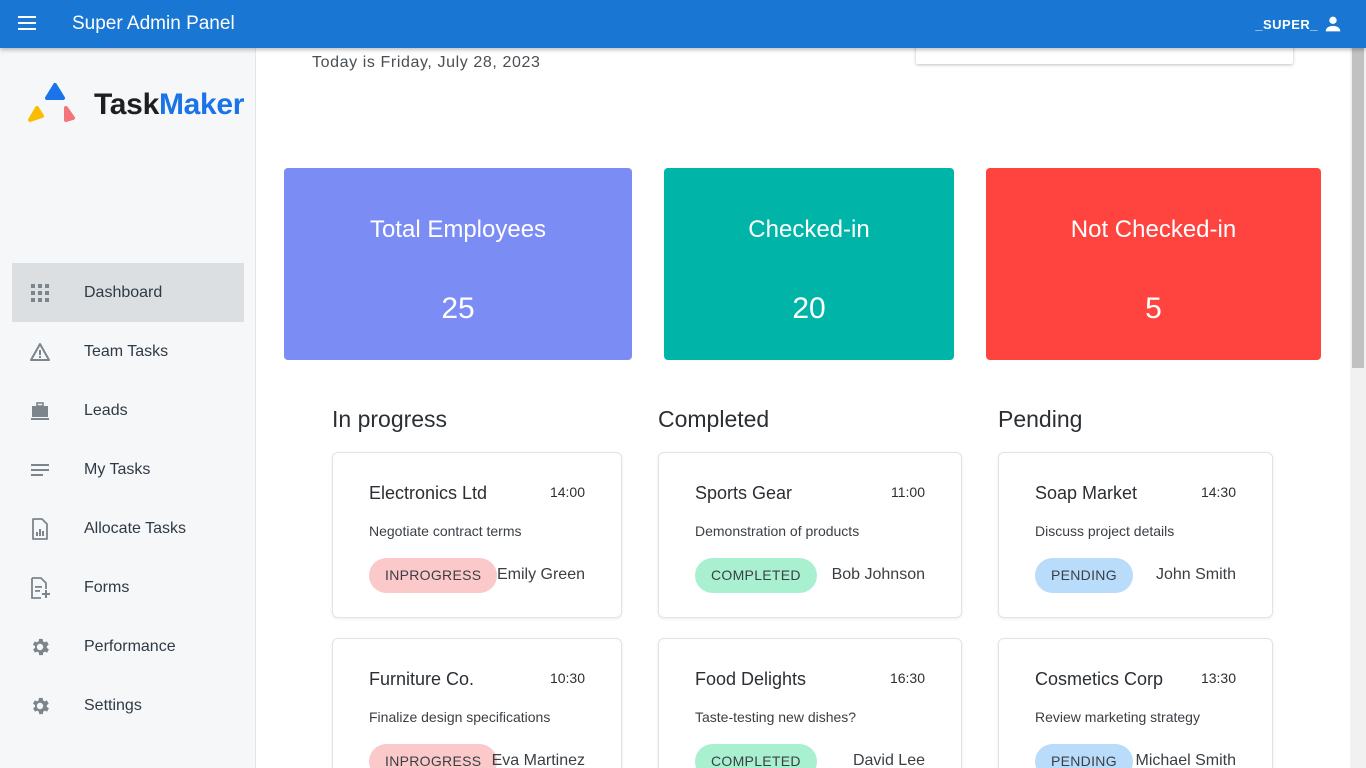 This screenshot has height=768, width=1366. What do you see at coordinates (422, 679) in the screenshot?
I see `task-company: Furniture Co.` at bounding box center [422, 679].